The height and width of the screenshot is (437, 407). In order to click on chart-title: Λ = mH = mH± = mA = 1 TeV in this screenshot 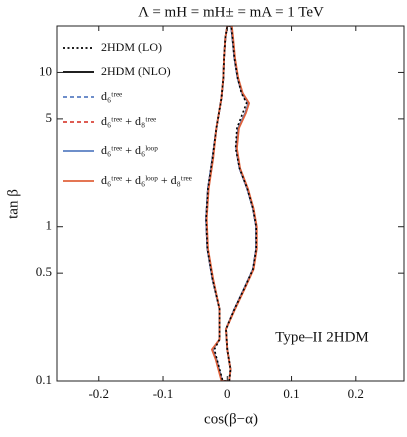, I will do `click(231, 12)`.